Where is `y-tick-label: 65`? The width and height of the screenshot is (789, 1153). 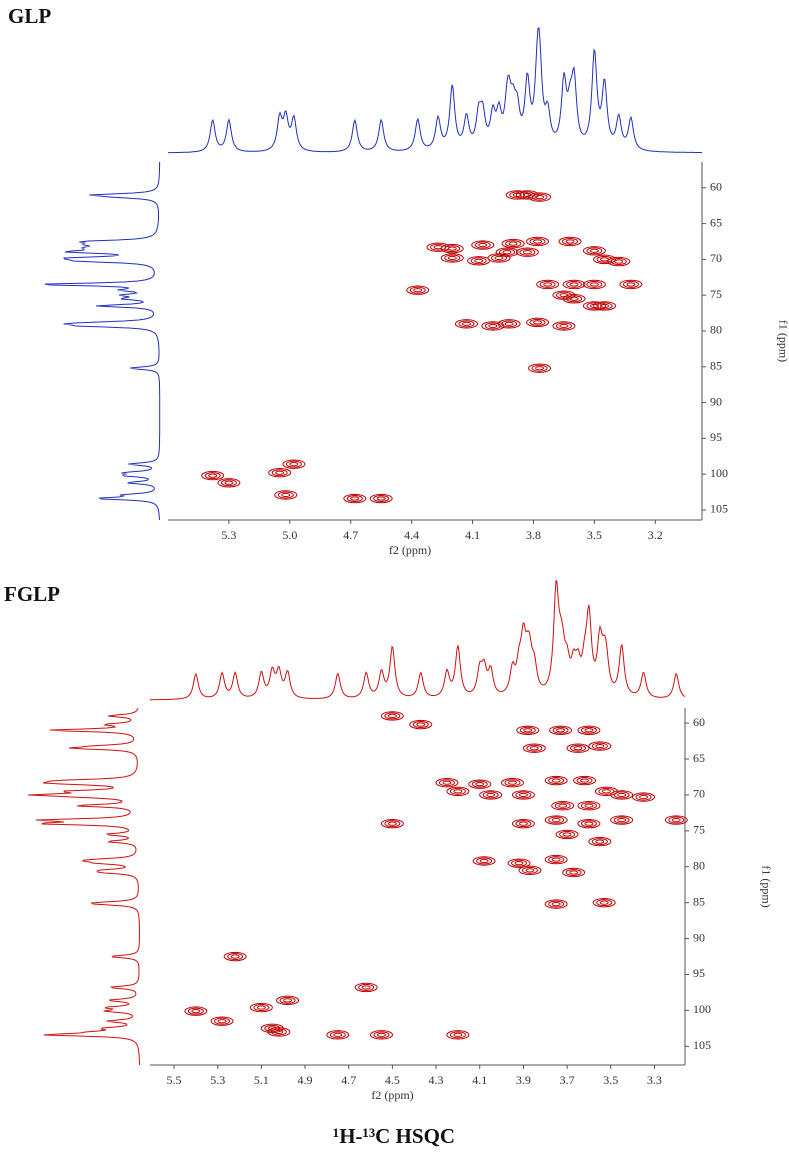
y-tick-label: 65 is located at coordinates (716, 222).